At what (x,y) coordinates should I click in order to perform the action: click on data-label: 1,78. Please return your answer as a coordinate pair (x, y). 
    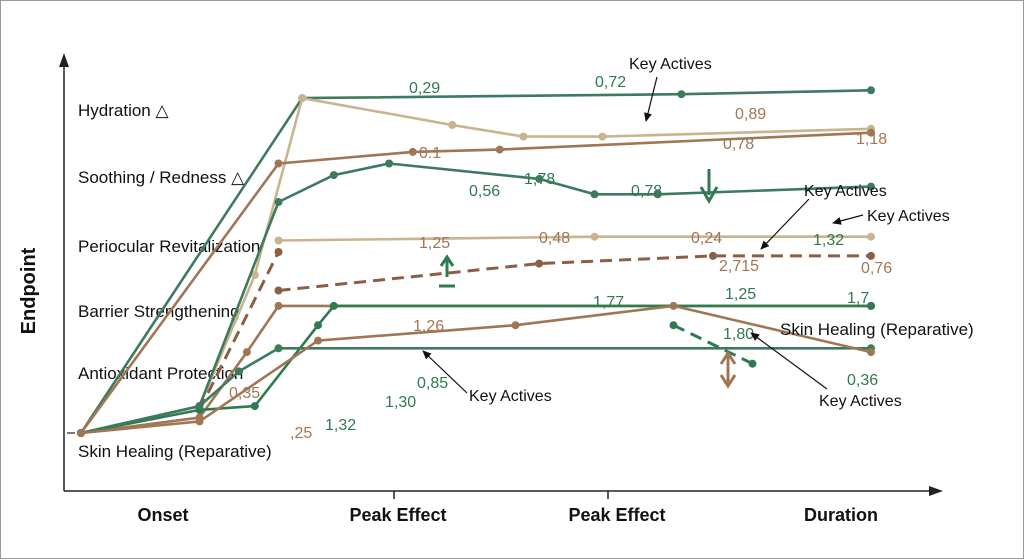
    Looking at the image, I should click on (539, 179).